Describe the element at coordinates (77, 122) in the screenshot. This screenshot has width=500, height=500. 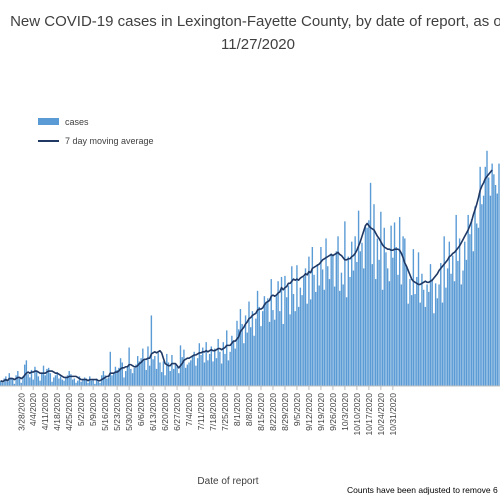
I see `legend-label-cases: cases` at that location.